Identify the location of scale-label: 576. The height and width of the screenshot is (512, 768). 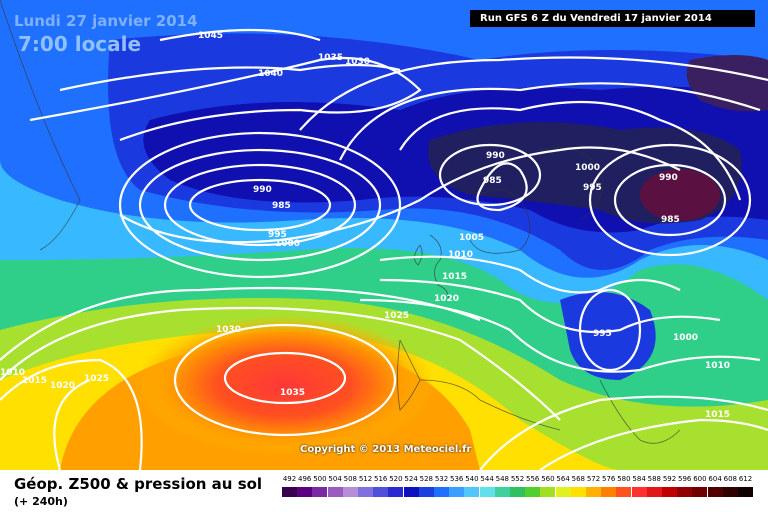
(609, 479).